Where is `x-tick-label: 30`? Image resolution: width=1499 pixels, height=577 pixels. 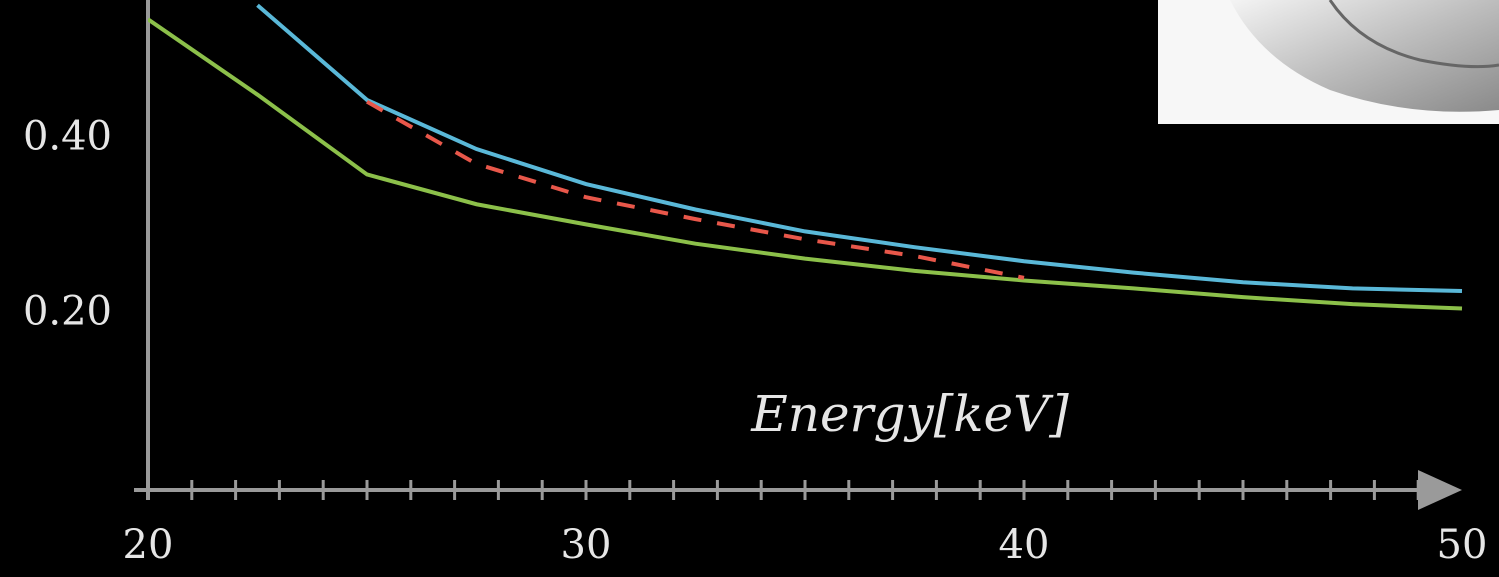
x-tick-label: 30 is located at coordinates (586, 545).